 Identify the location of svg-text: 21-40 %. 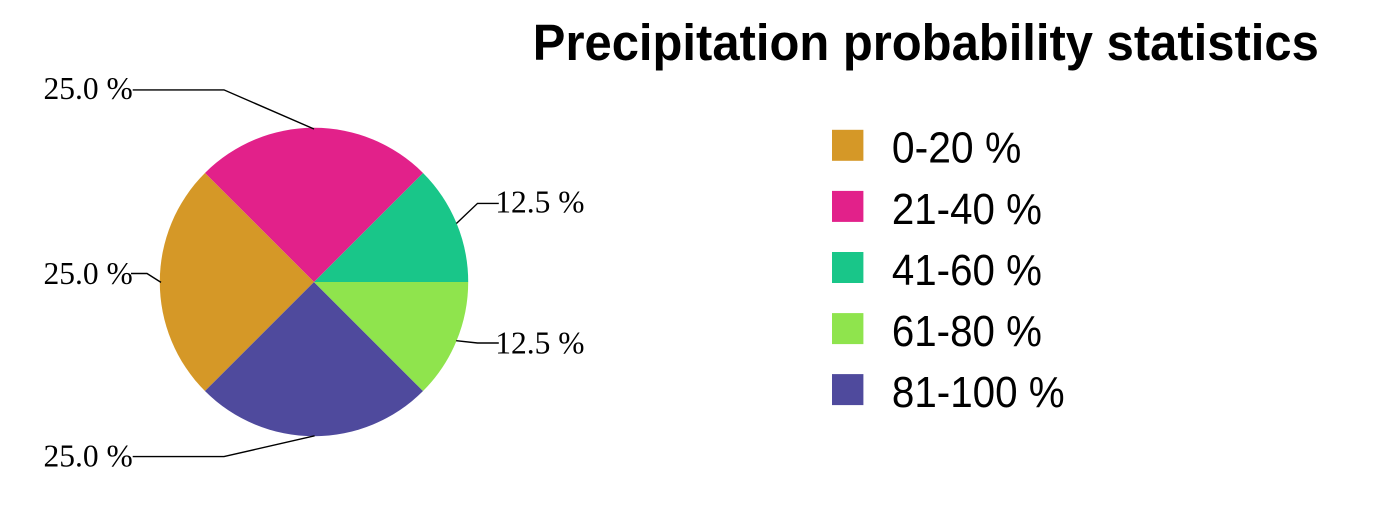
(967, 209).